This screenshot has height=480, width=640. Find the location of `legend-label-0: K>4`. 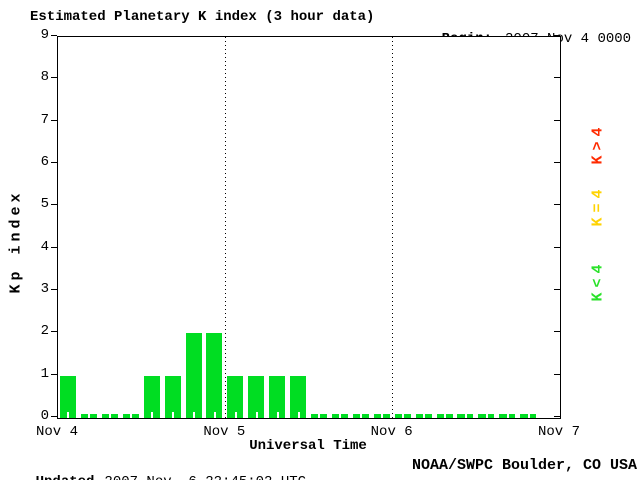

legend-label-0: K>4 is located at coordinates (598, 143).